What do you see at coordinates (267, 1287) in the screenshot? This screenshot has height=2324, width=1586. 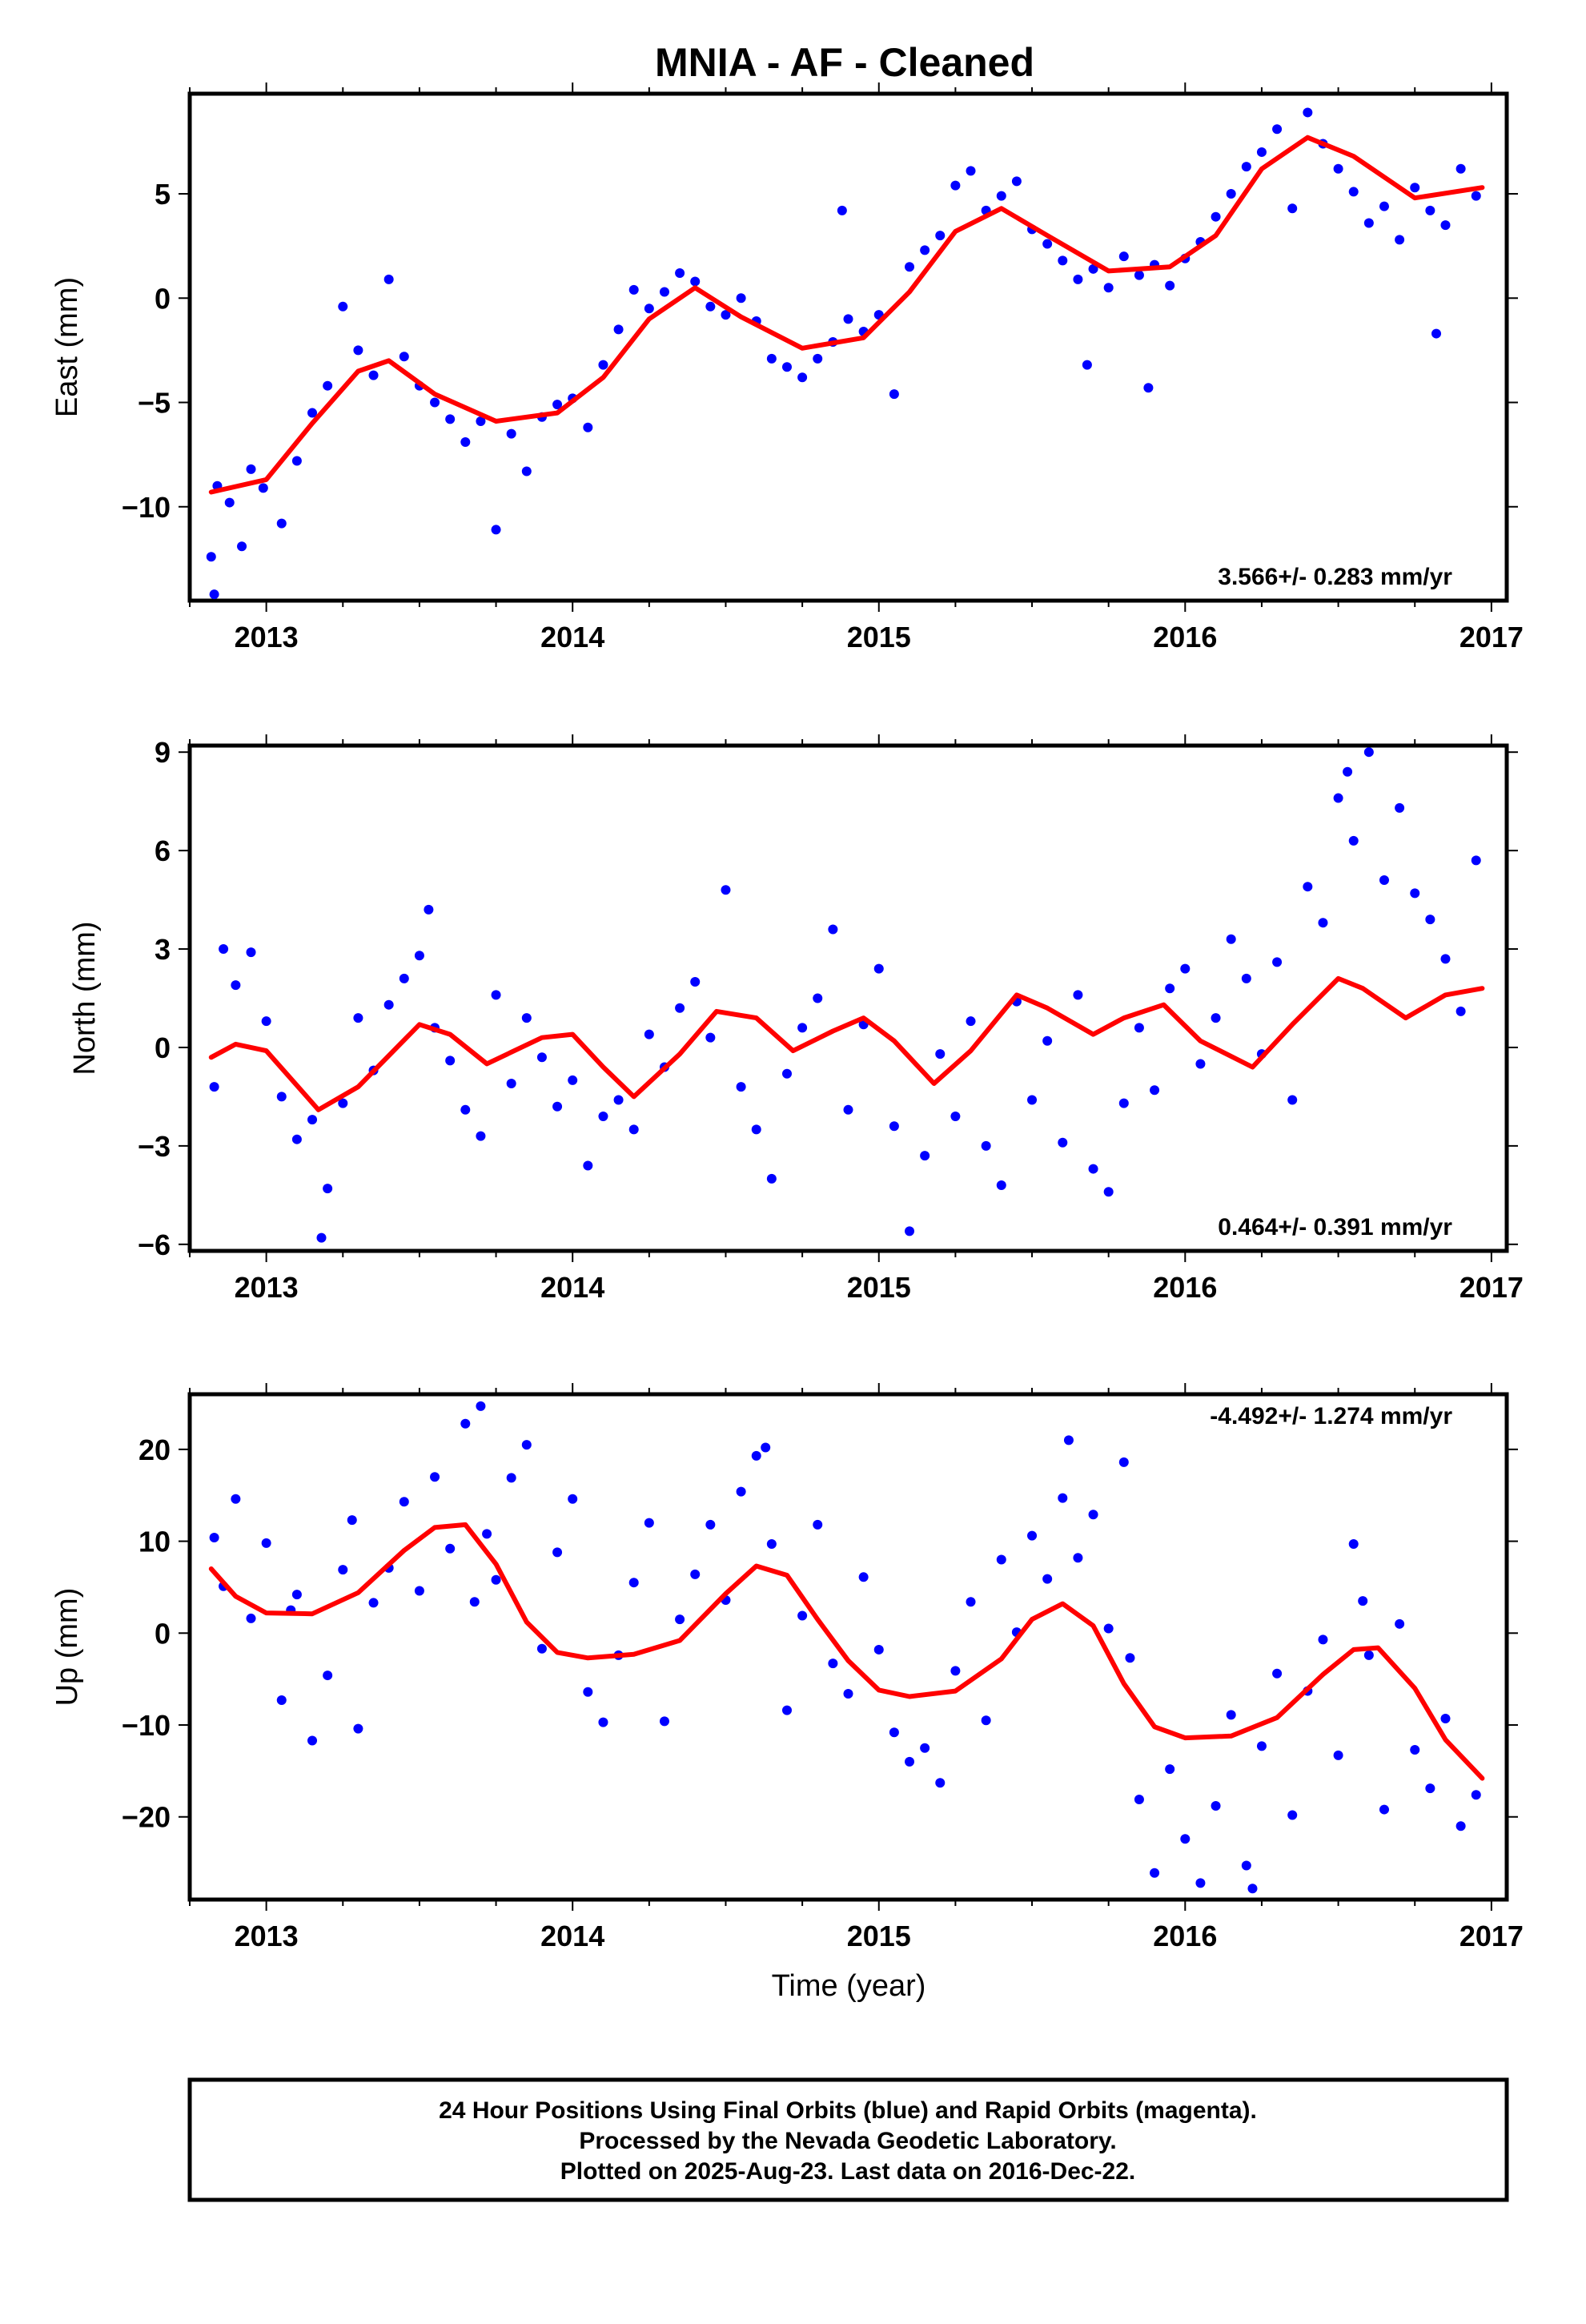 I see `north-x-tick-label: 2013` at bounding box center [267, 1287].